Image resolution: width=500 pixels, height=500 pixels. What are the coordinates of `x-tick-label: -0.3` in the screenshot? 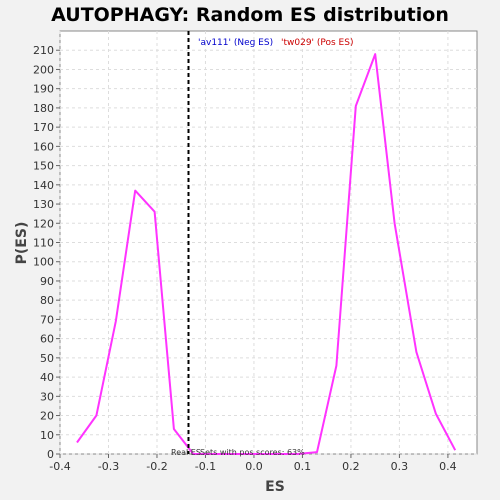 It's located at (108, 466).